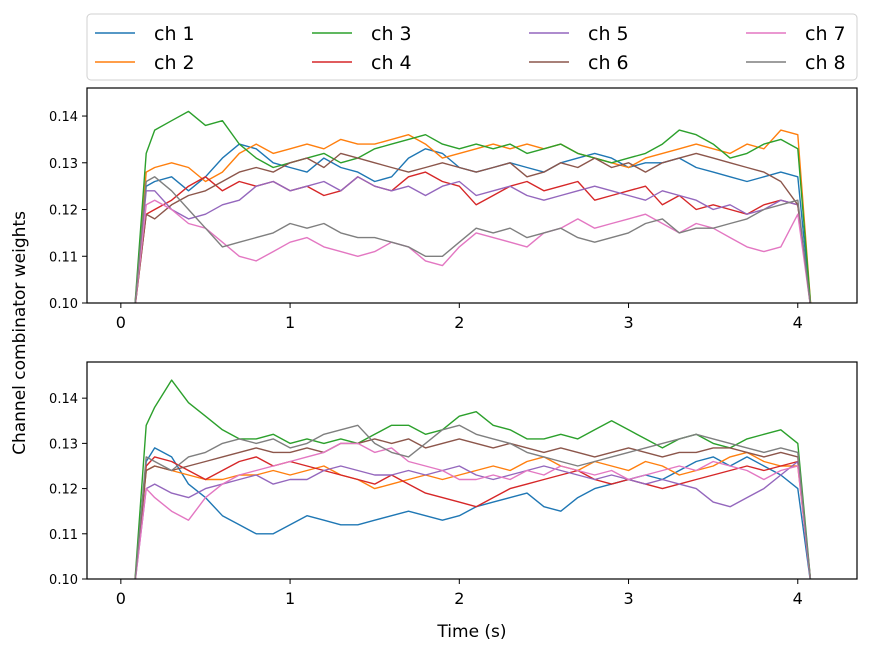  What do you see at coordinates (174, 34) in the screenshot?
I see `legend-label: ch 1` at bounding box center [174, 34].